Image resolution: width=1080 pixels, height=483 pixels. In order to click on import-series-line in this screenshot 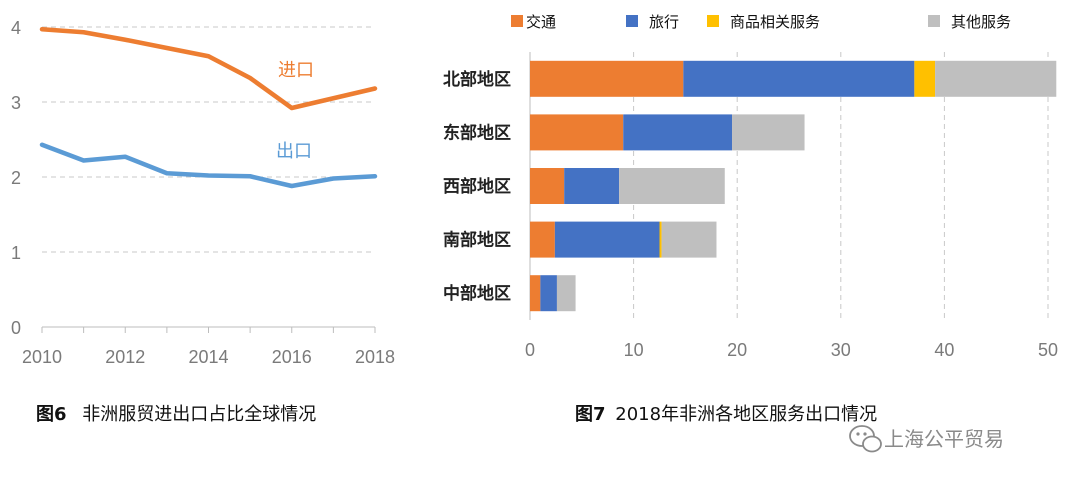, I will do `click(208, 69)`.